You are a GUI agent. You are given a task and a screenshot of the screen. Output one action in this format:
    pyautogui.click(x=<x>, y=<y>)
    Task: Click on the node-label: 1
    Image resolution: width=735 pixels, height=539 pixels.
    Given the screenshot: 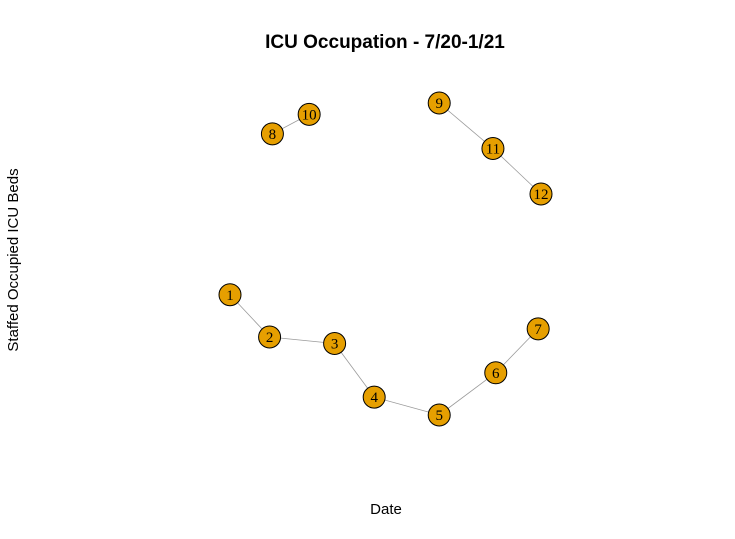 What is the action you would take?
    pyautogui.click(x=230, y=296)
    